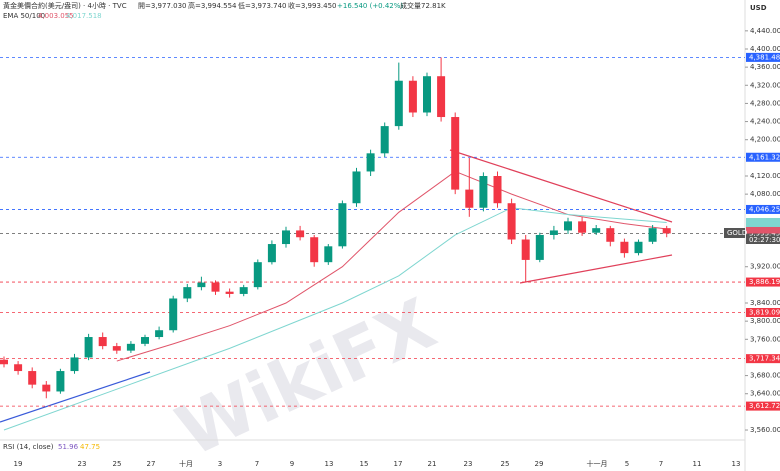 This screenshot has width=780, height=471. What do you see at coordinates (539, 464) in the screenshot?
I see `x-tick-label: 29` at bounding box center [539, 464].